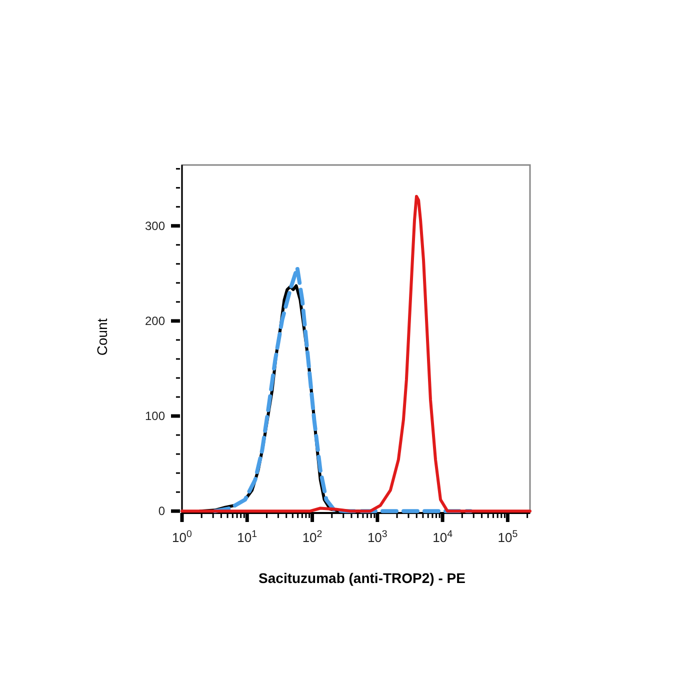 The height and width of the screenshot is (700, 700). I want to click on x-axis-title: Sacituzumab (anti-TROP2) - PE, so click(362, 578).